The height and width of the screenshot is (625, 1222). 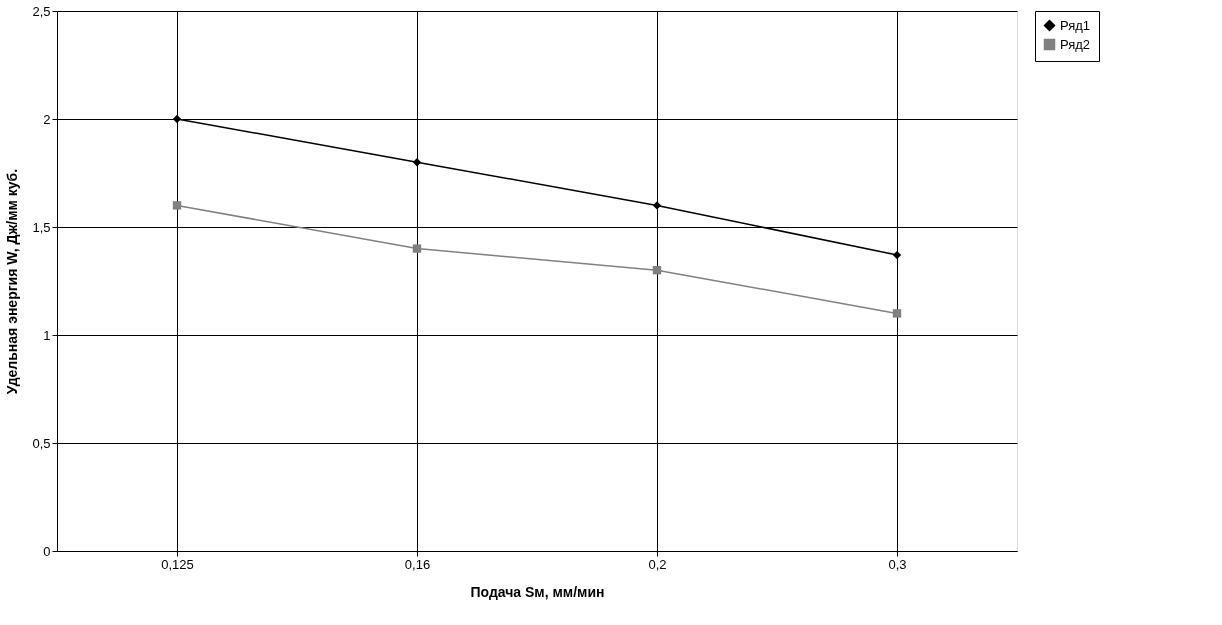 What do you see at coordinates (537, 591) in the screenshot?
I see `x-axis-title: Подача Sм, мм/мин` at bounding box center [537, 591].